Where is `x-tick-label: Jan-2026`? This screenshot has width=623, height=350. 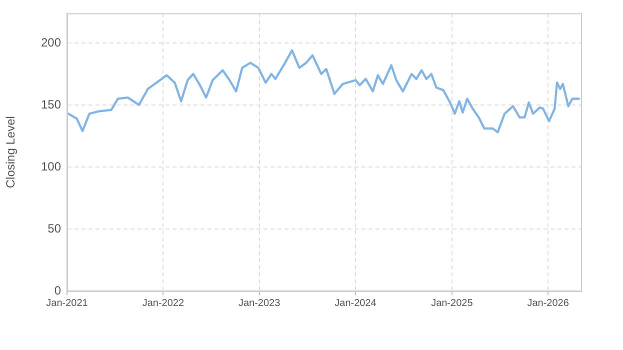
x-tick-label: Jan-2026 is located at coordinates (548, 303).